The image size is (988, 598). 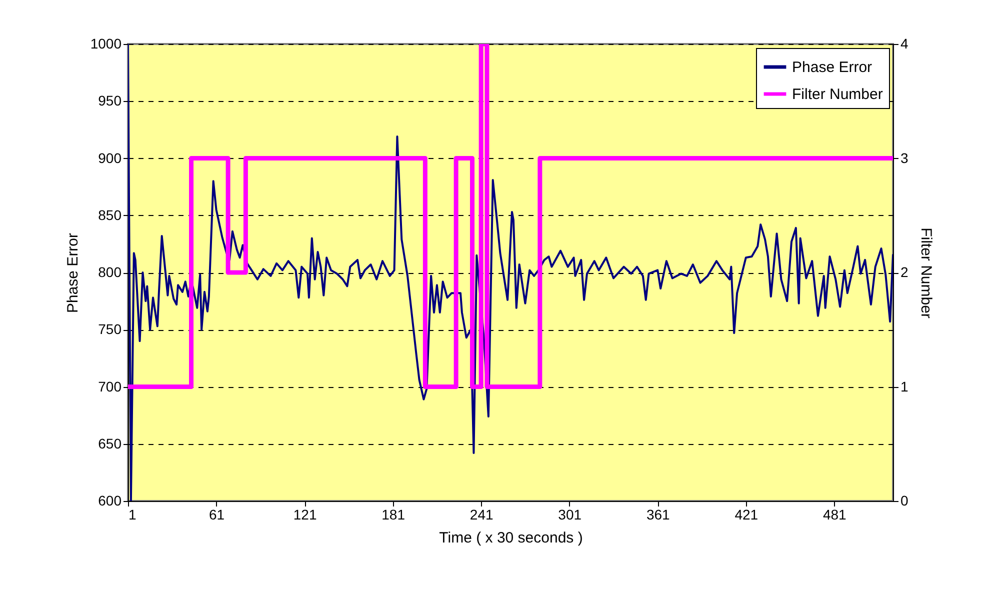 What do you see at coordinates (834, 514) in the screenshot?
I see `x-tick-label: 481` at bounding box center [834, 514].